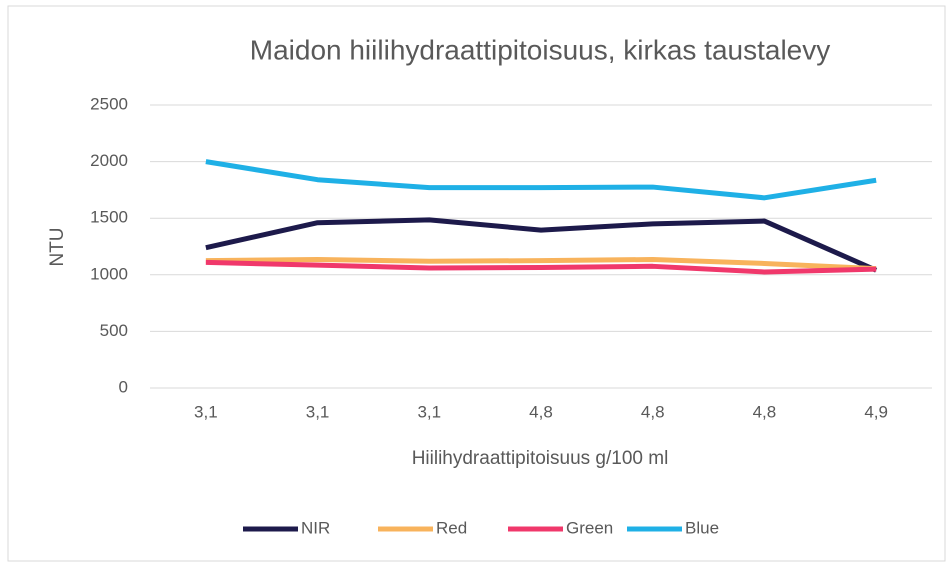  I want to click on y-tick-label: 2000, so click(109, 160).